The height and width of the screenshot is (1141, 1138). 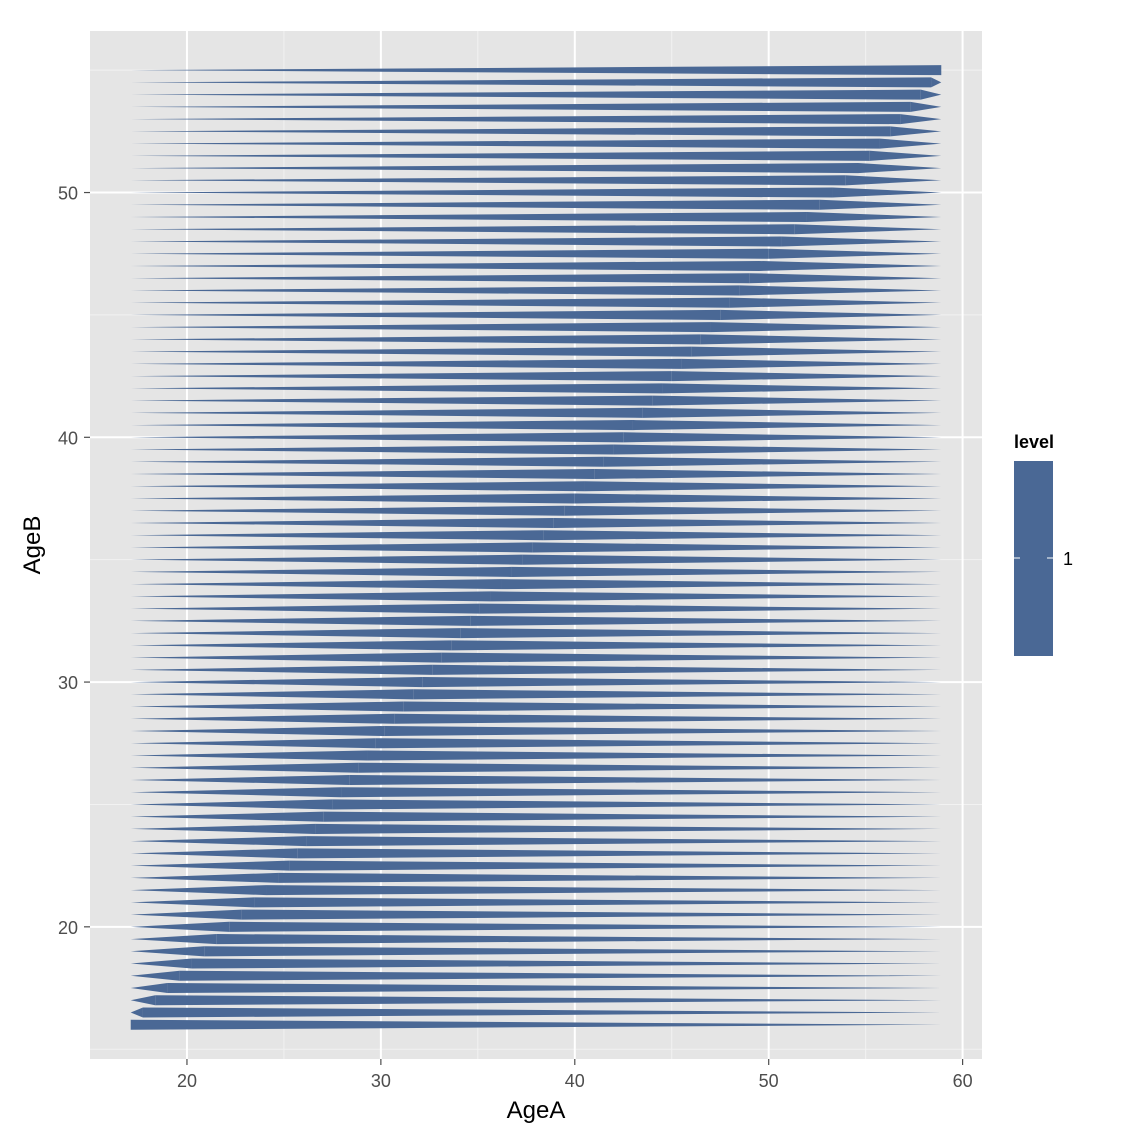 What do you see at coordinates (536, 1110) in the screenshot?
I see `x-axis-title: AgeA` at bounding box center [536, 1110].